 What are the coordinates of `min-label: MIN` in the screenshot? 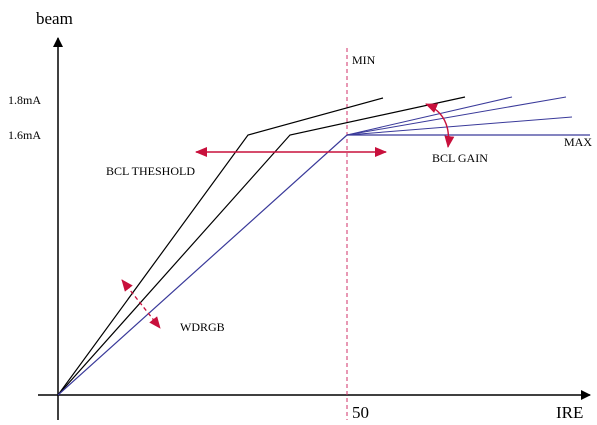 It's located at (364, 60).